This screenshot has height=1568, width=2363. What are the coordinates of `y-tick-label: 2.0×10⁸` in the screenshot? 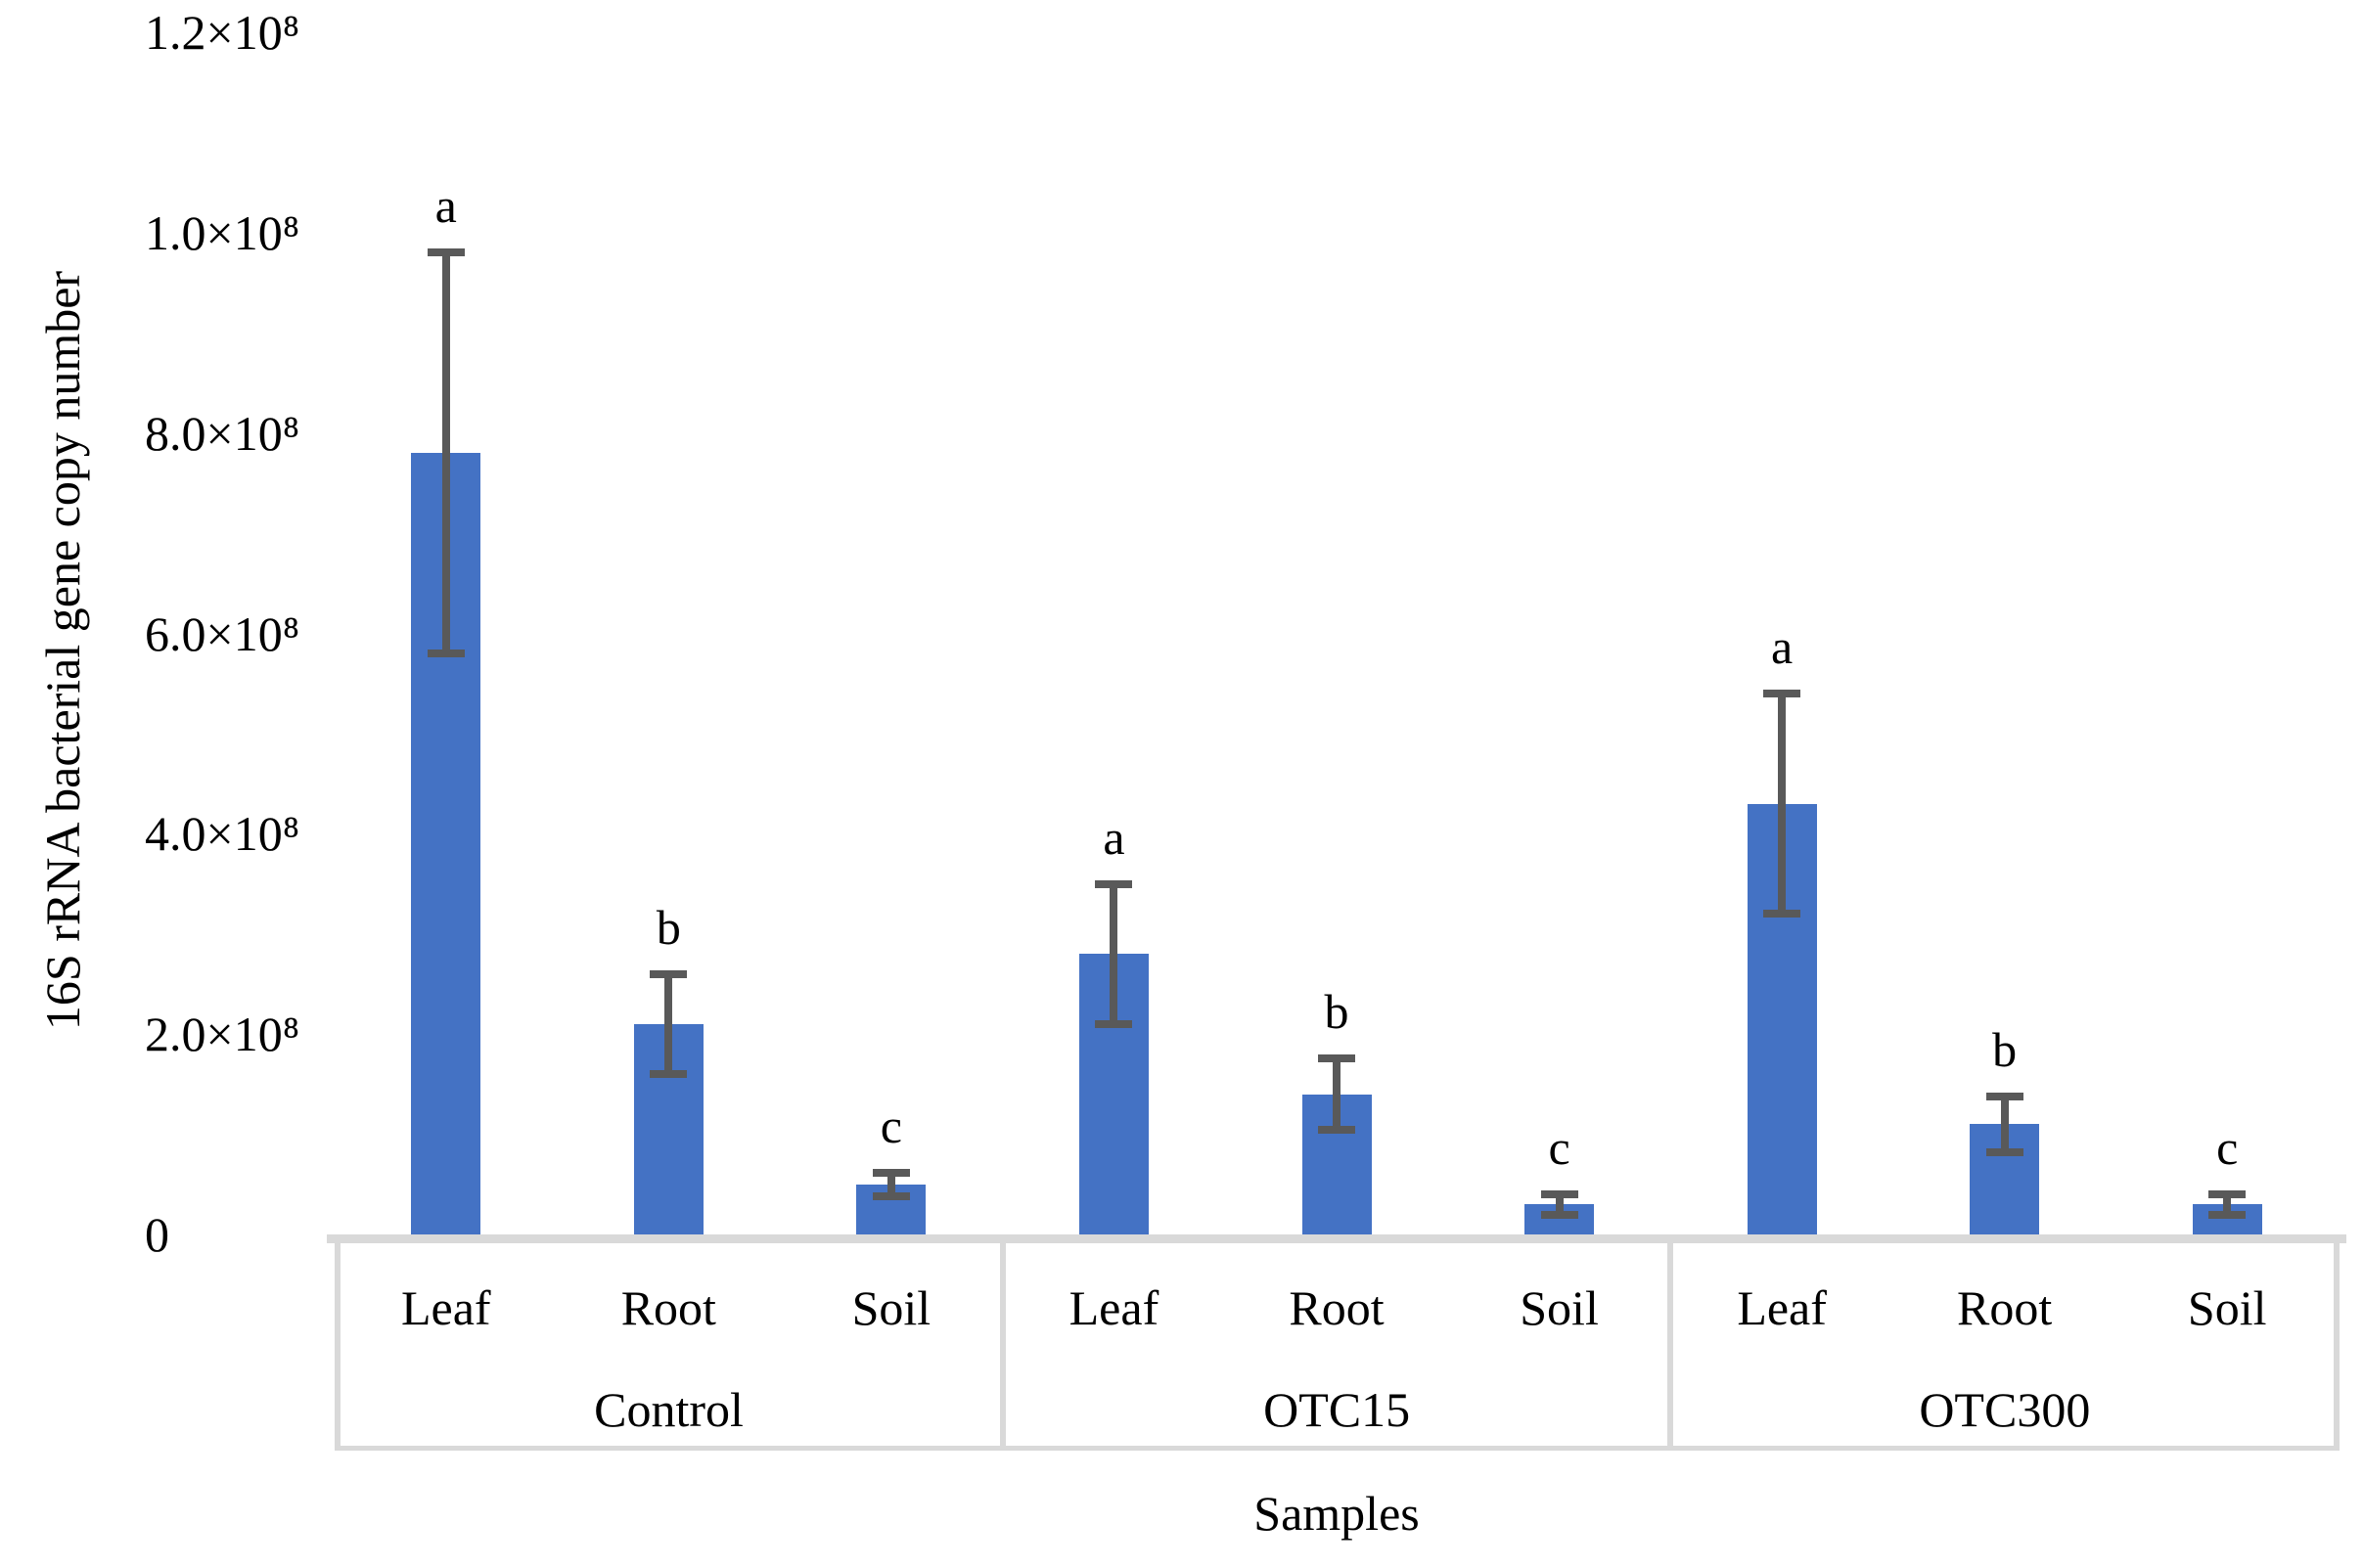 It's located at (222, 1034).